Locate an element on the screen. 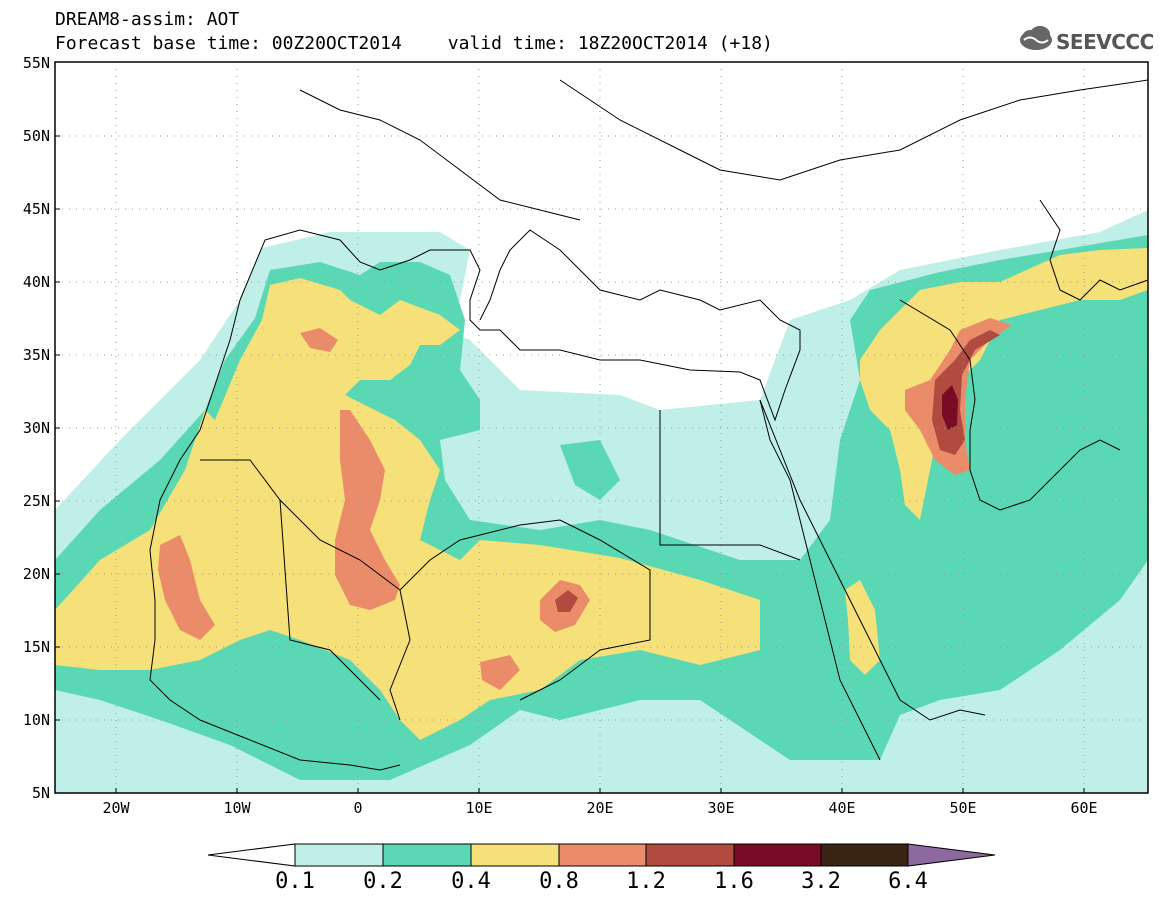 This screenshot has height=905, width=1165. colorbar-label: 1.6 is located at coordinates (734, 881).